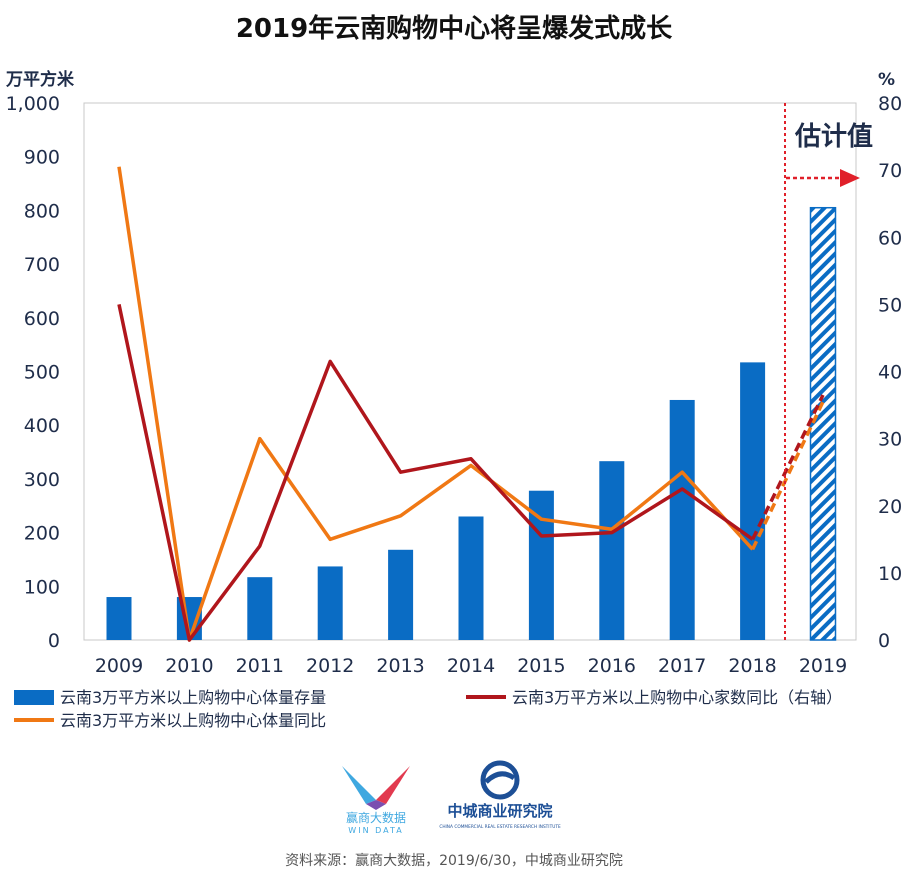 Image resolution: width=908 pixels, height=874 pixels. What do you see at coordinates (454, 29) in the screenshot?
I see `chart-title: 2019年云南购物中心将呈爆发式成长` at bounding box center [454, 29].